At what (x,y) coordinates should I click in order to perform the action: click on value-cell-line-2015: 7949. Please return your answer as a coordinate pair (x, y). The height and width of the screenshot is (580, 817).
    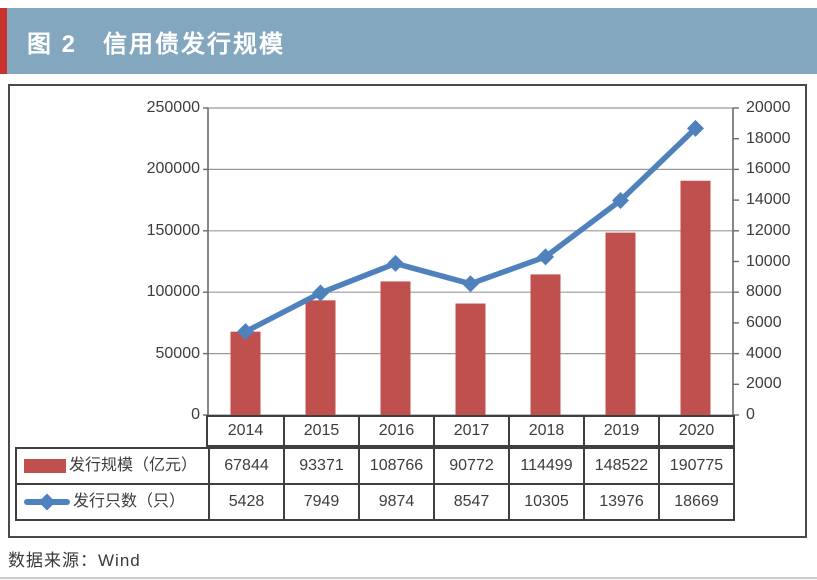
    Looking at the image, I should click on (320, 501).